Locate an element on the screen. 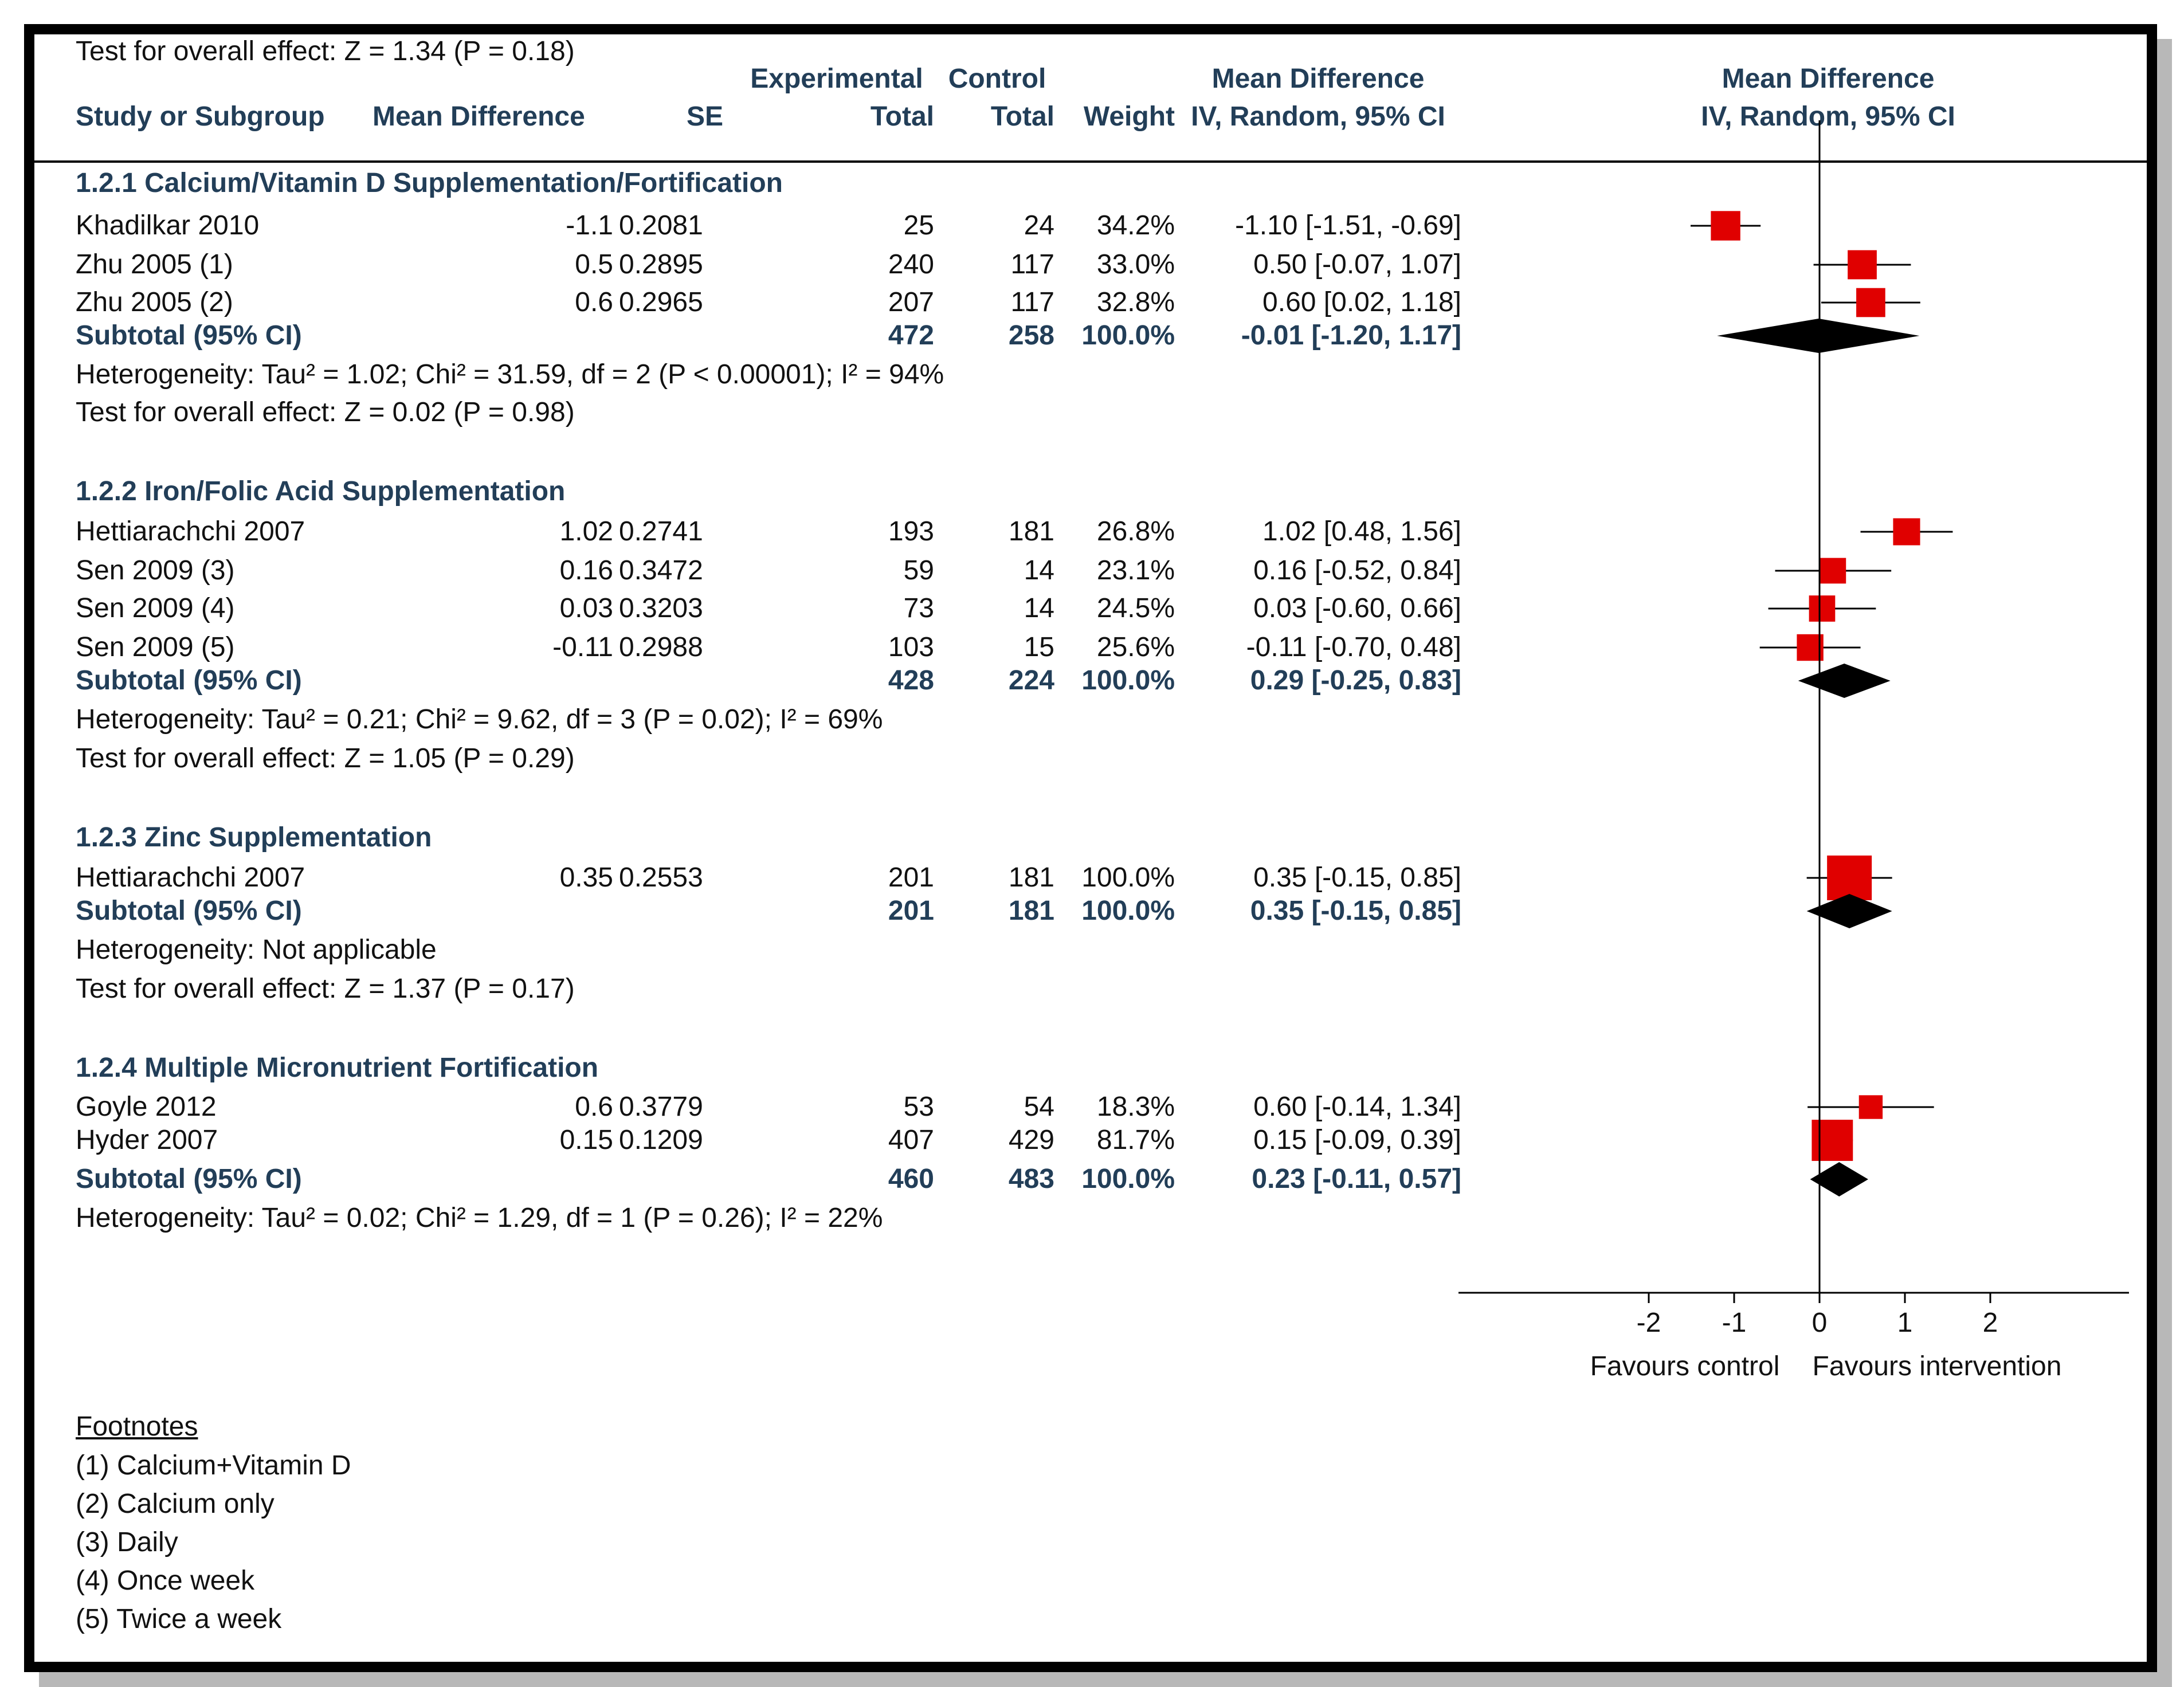 This screenshot has height=1687, width=2184. subtotal-control-total: 181 is located at coordinates (1031, 911).